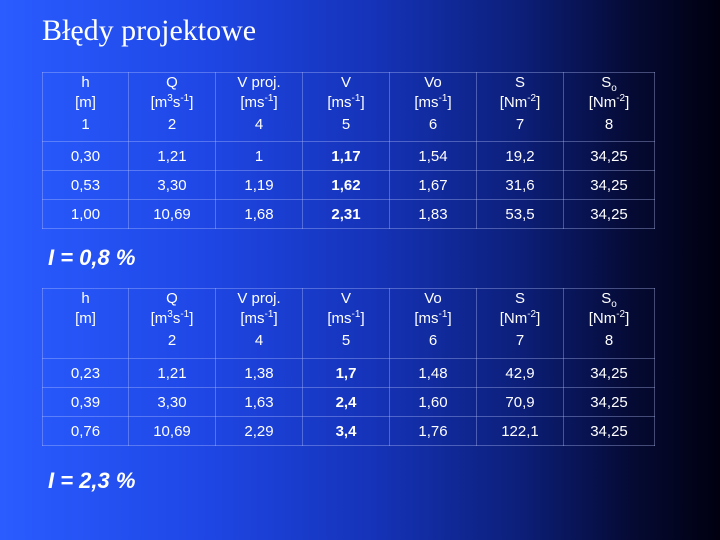 This screenshot has width=720, height=540. Describe the element at coordinates (520, 185) in the screenshot. I see `cell-s: 31,6` at that location.